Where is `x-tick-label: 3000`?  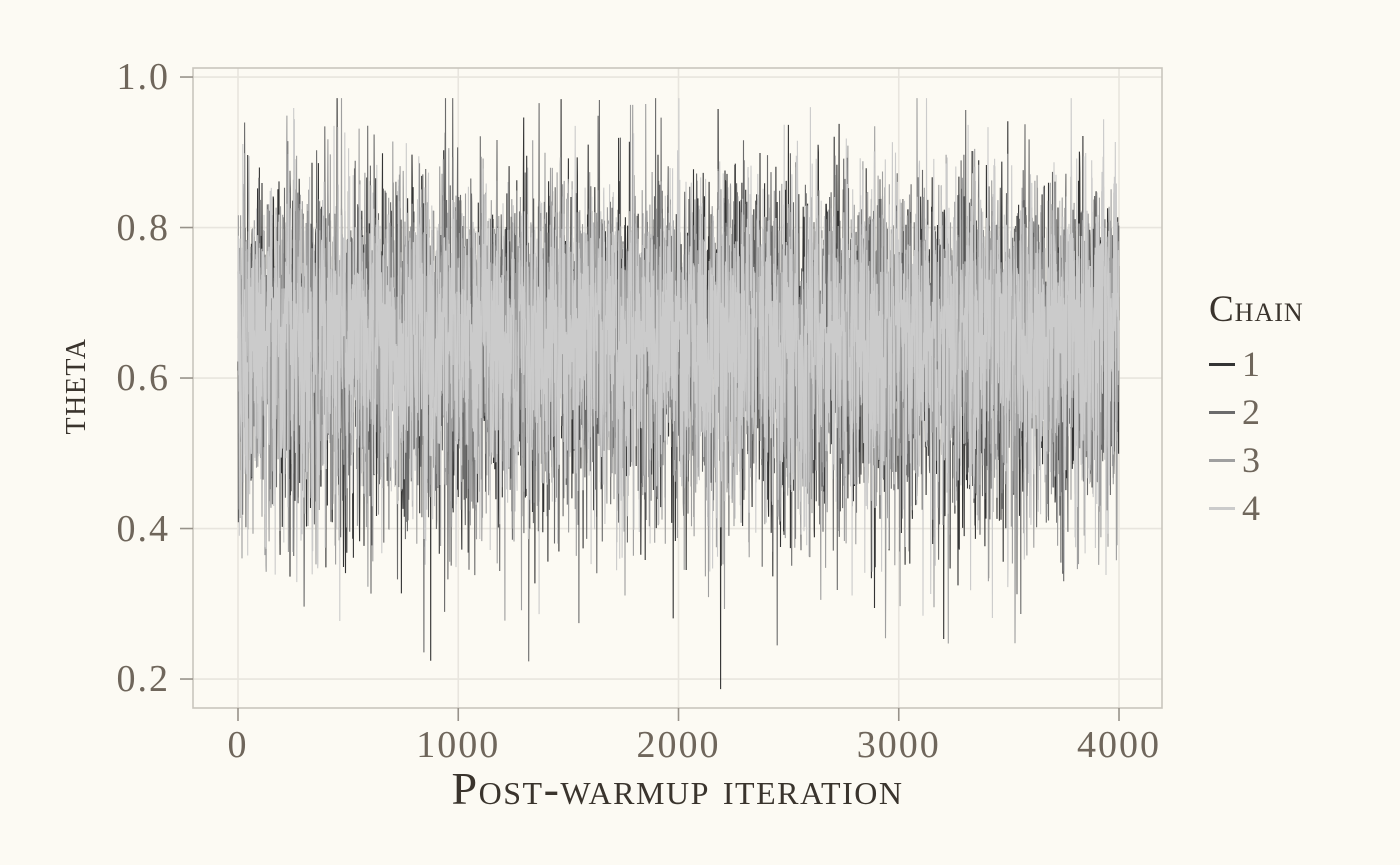 x-tick-label: 3000 is located at coordinates (898, 745).